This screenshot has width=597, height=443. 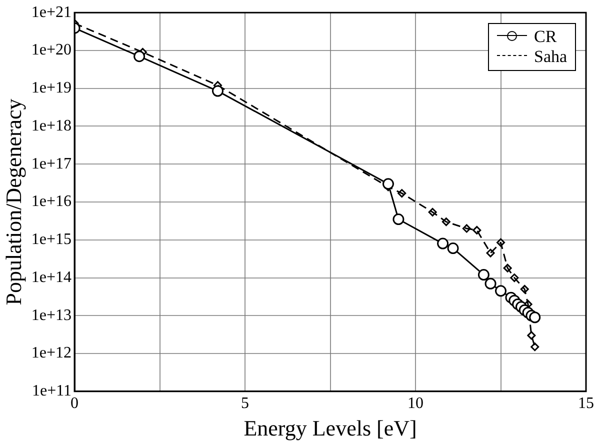 What do you see at coordinates (51, 277) in the screenshot?
I see `y-tick-label: 1e+14` at bounding box center [51, 277].